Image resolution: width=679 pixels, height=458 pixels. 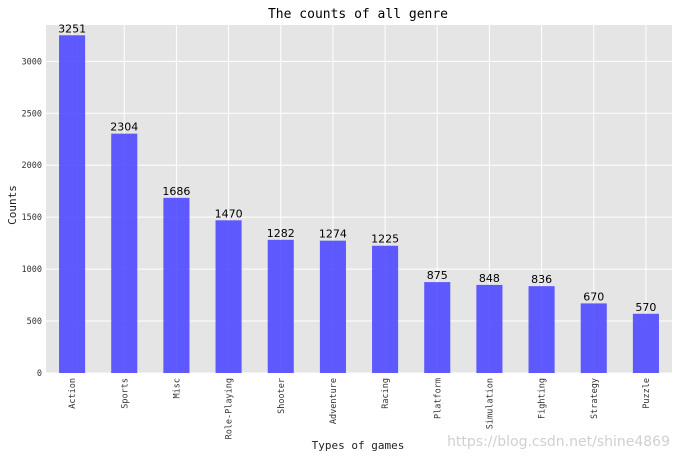 What do you see at coordinates (32, 166) in the screenshot?
I see `y-tick-label: 2000` at bounding box center [32, 166].